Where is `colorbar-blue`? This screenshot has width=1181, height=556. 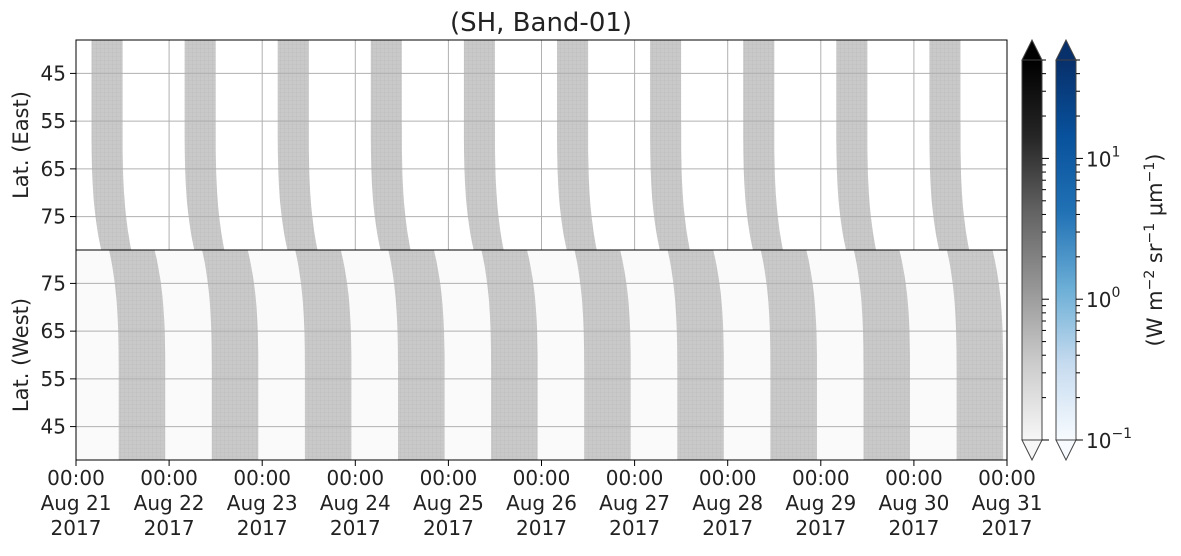
colorbar-blue is located at coordinates (1066, 250).